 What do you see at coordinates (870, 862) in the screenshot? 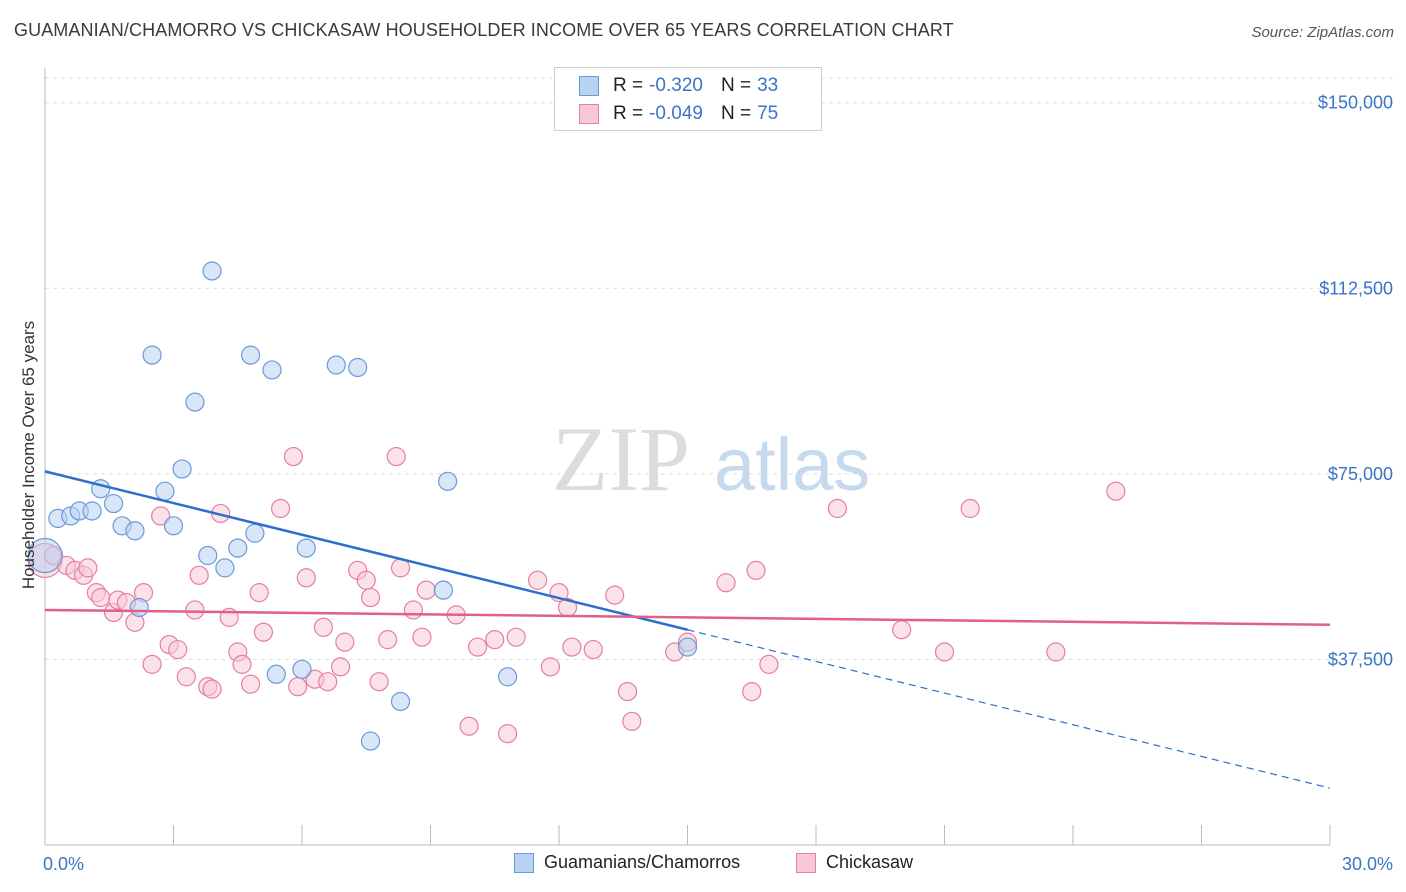
I see `legend-label-chickasaw: Chickasaw` at bounding box center [870, 862].